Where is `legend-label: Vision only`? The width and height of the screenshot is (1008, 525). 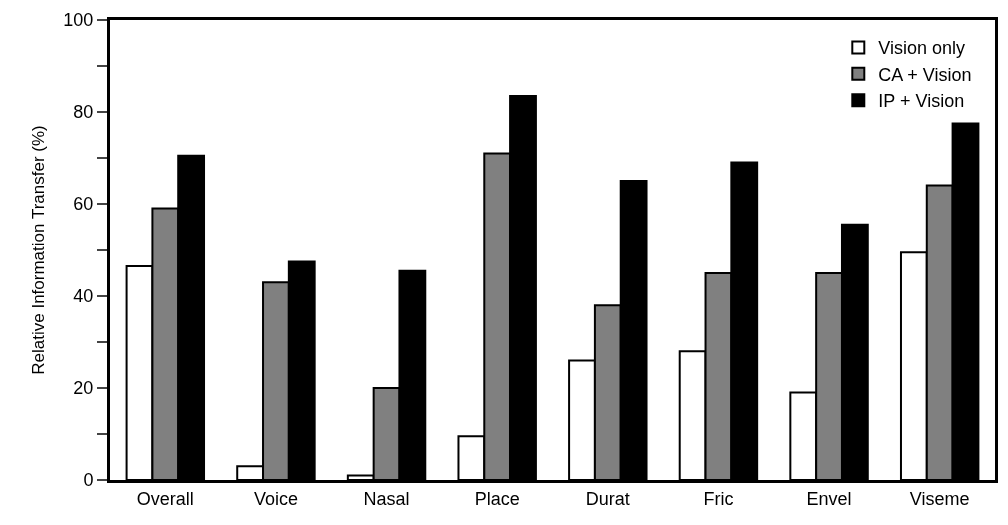
legend-label: Vision only is located at coordinates (922, 48).